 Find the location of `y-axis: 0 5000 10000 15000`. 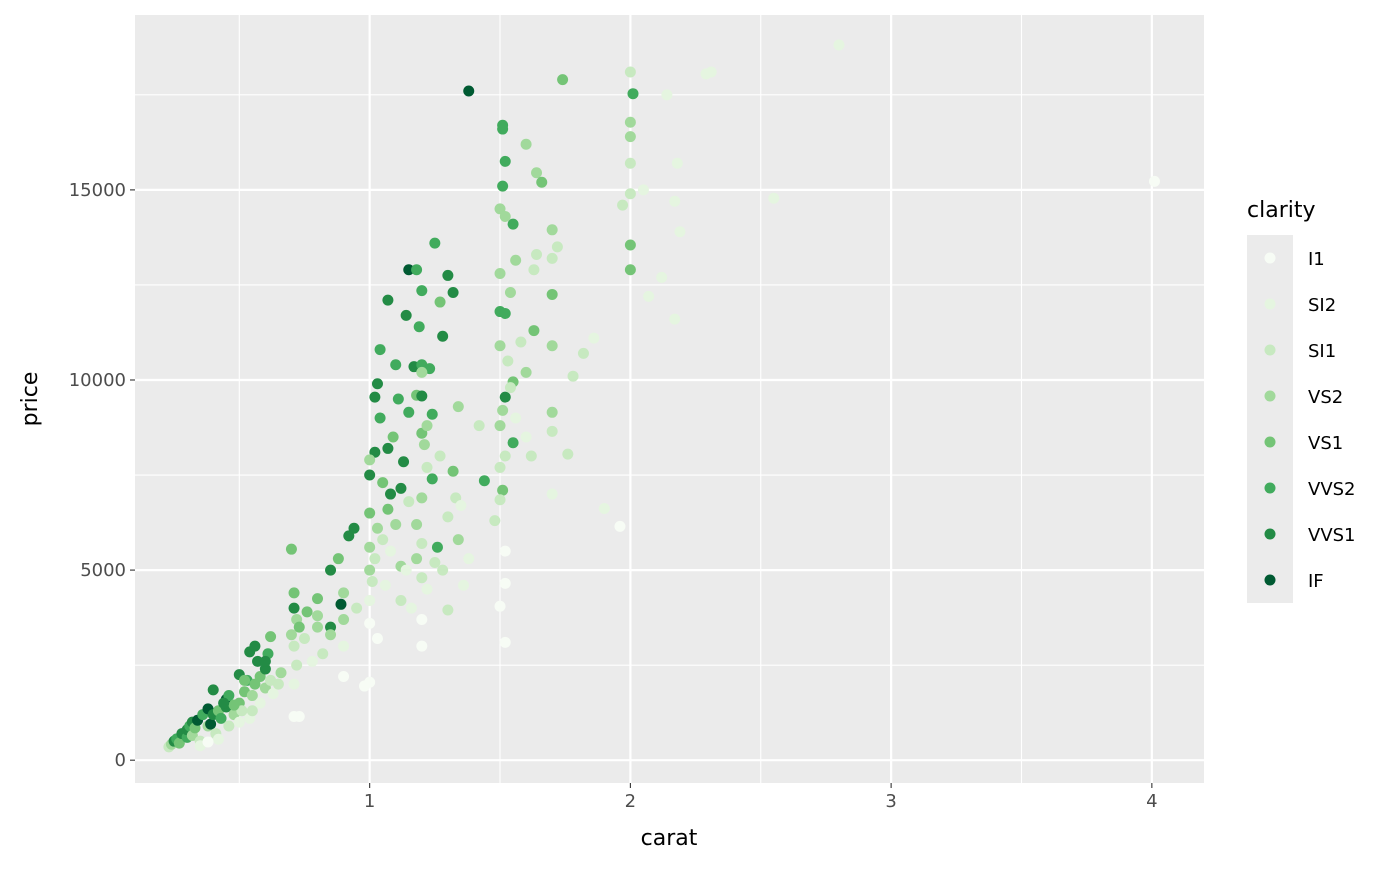

y-axis: 0 5000 10000 15000 is located at coordinates (102, 475).